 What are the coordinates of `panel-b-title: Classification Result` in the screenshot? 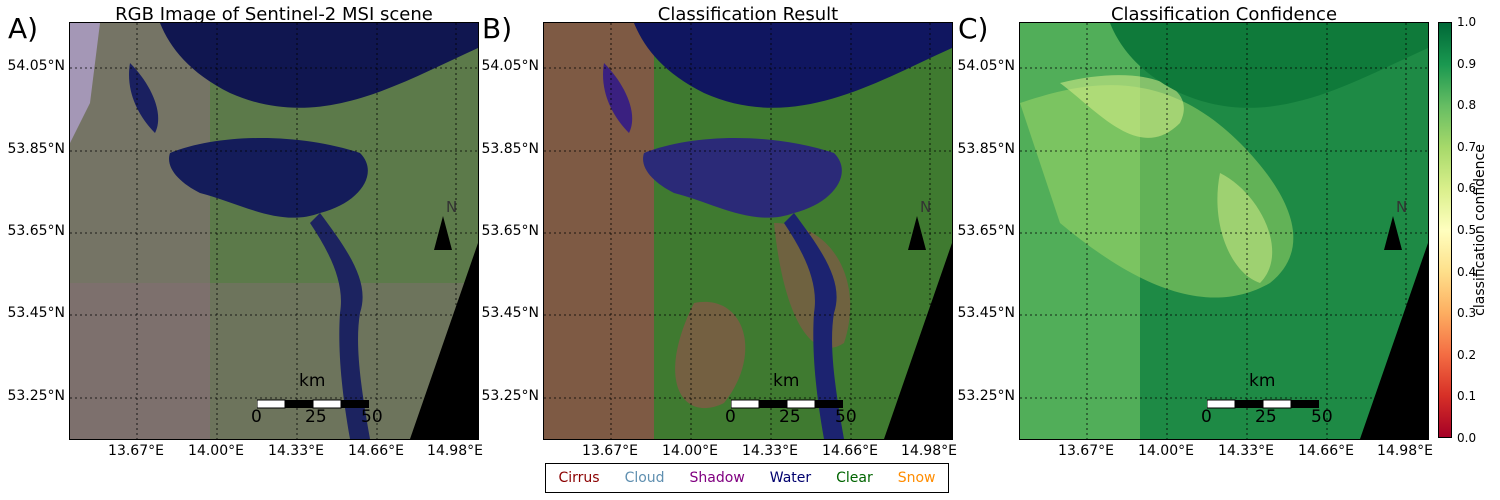 It's located at (748, 14).